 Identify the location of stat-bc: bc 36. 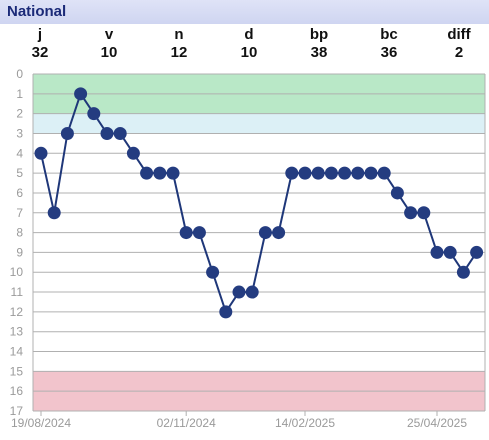
(389, 44).